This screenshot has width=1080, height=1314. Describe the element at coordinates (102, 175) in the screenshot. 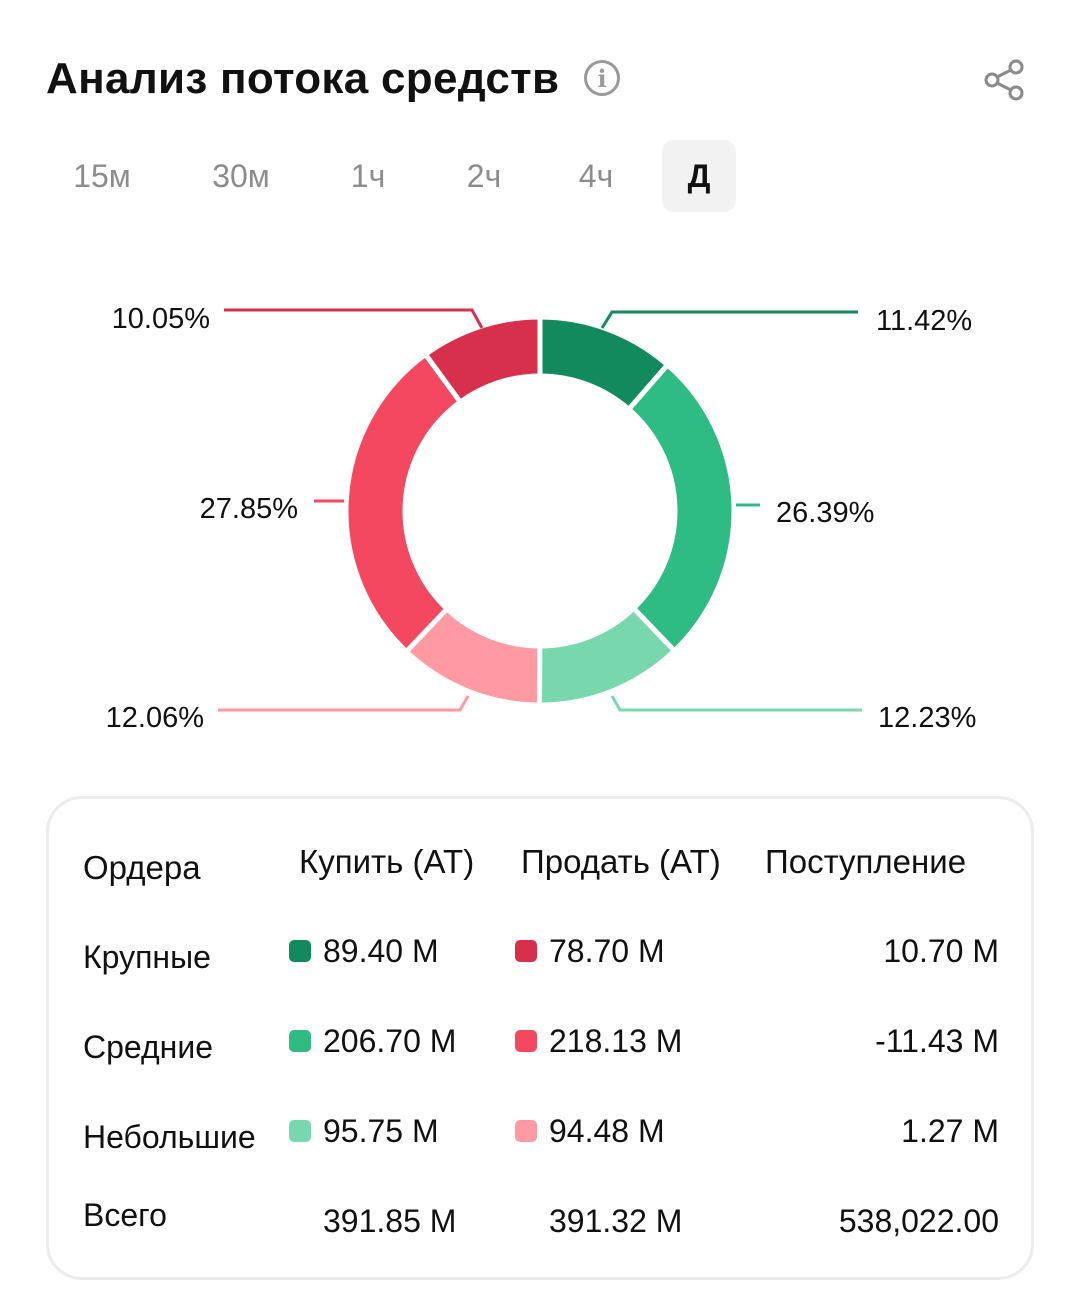

I see `tab-15m: 15м` at that location.